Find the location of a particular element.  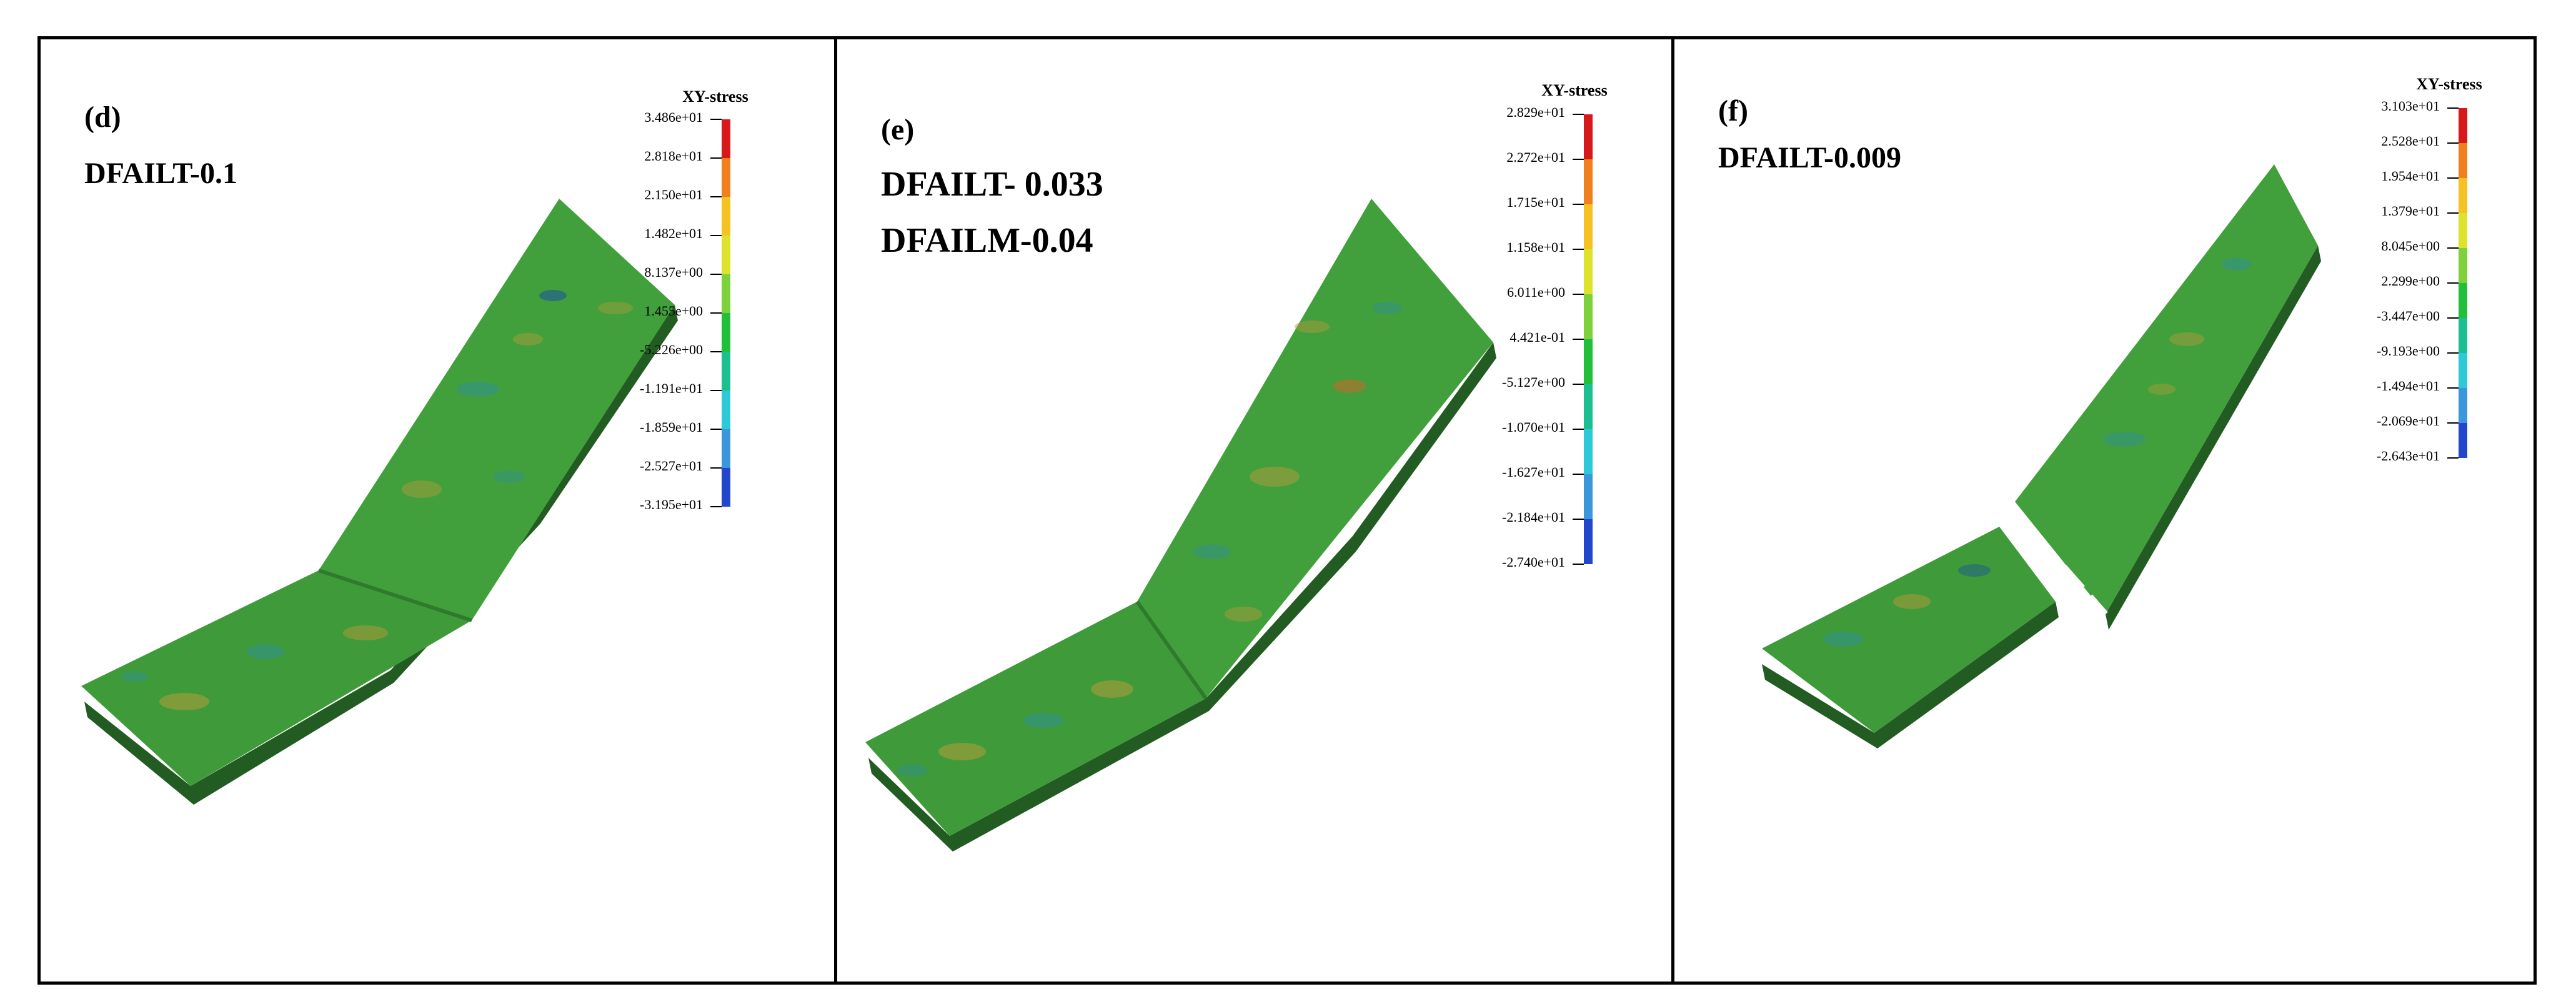

colorbar-tick-label: -2.069e+01 is located at coordinates (2408, 421).